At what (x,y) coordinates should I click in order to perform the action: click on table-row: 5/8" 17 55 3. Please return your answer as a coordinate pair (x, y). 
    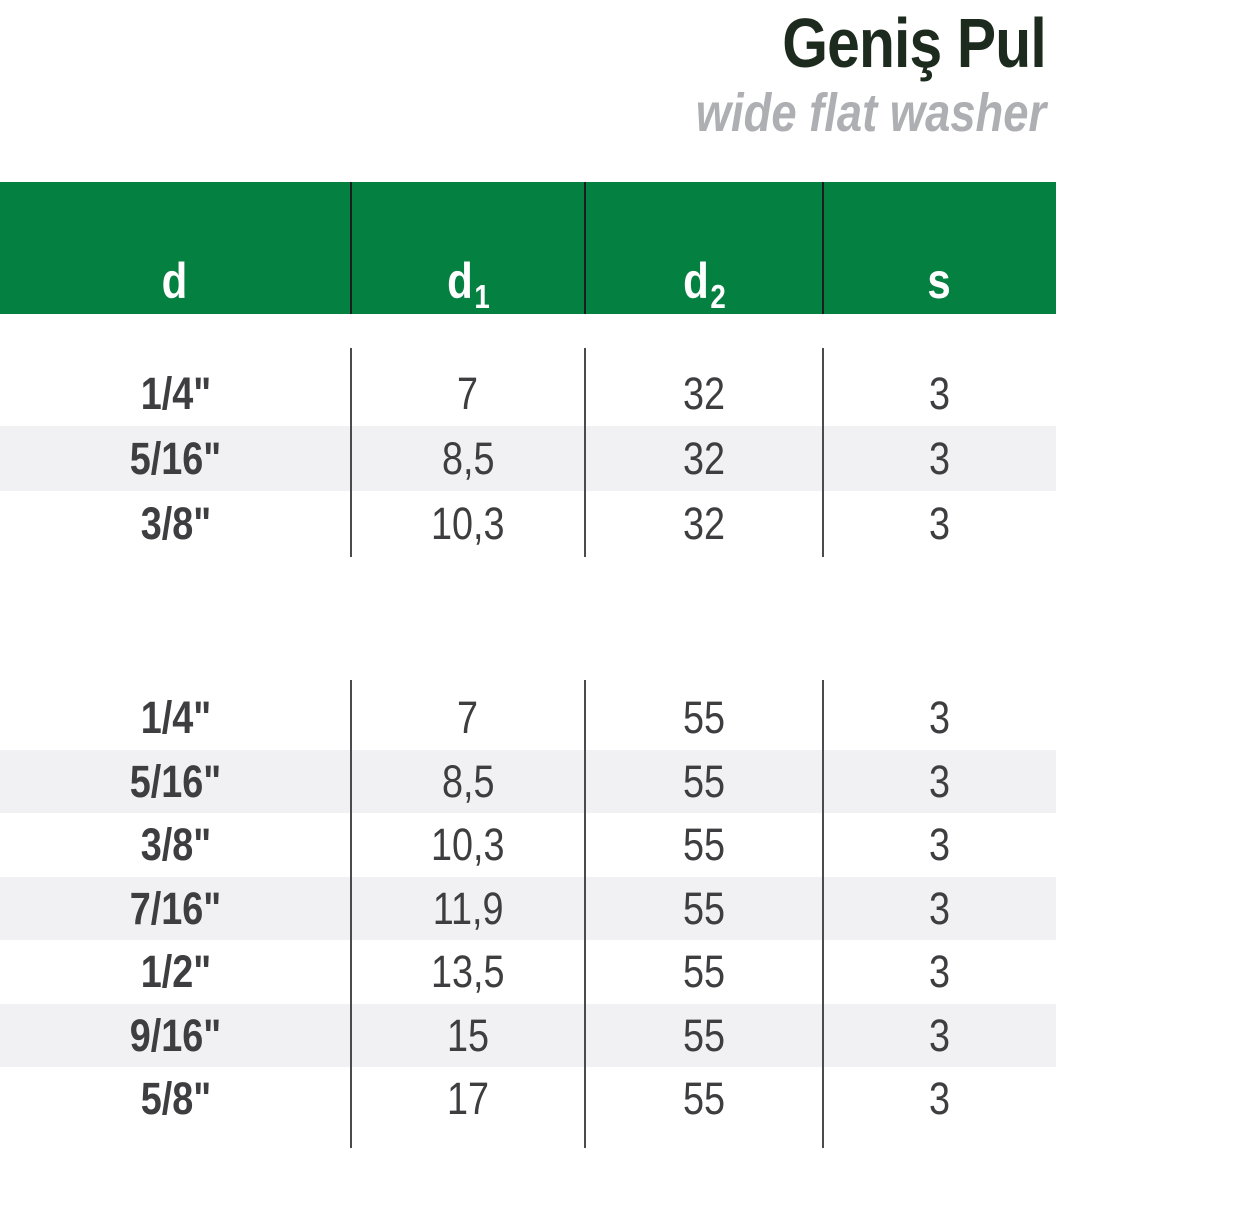
    Looking at the image, I should click on (528, 1099).